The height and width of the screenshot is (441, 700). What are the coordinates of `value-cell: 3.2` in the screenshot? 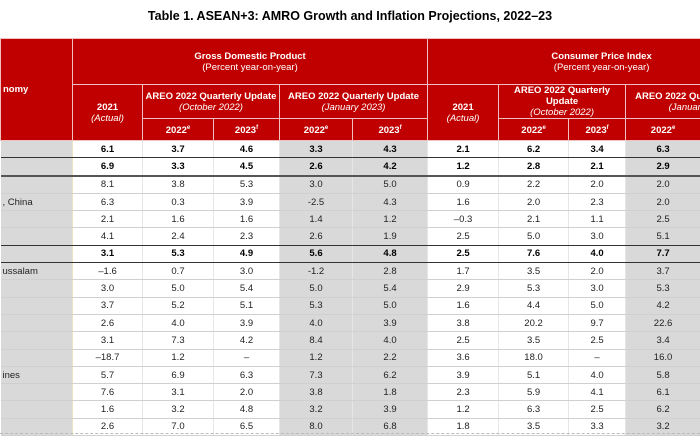 It's located at (662, 427).